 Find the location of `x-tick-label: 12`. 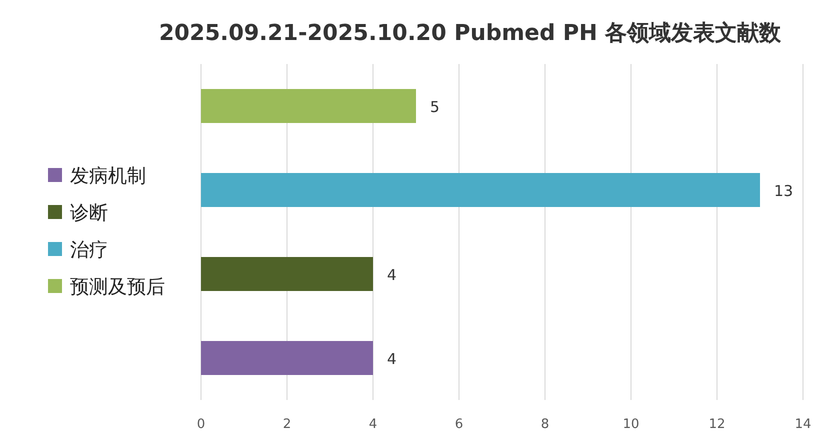

x-tick-label: 12 is located at coordinates (717, 424).